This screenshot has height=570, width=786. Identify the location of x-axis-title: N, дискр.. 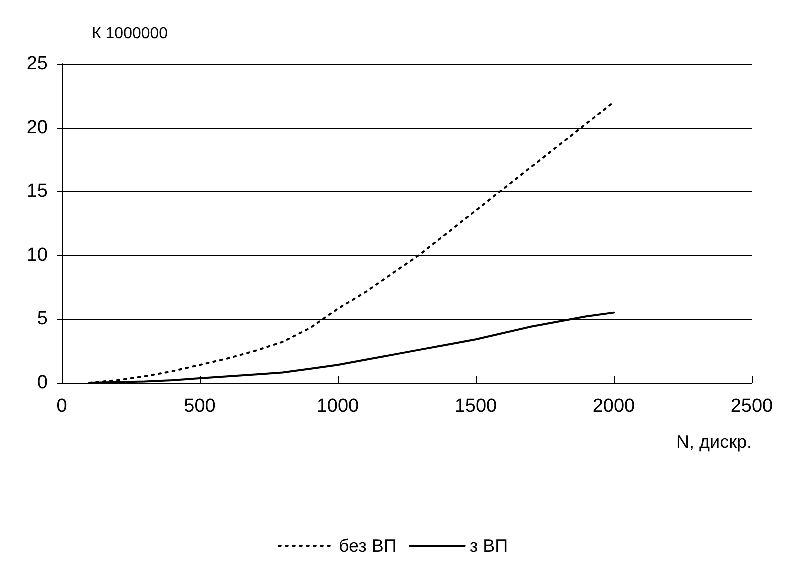
(714, 442).